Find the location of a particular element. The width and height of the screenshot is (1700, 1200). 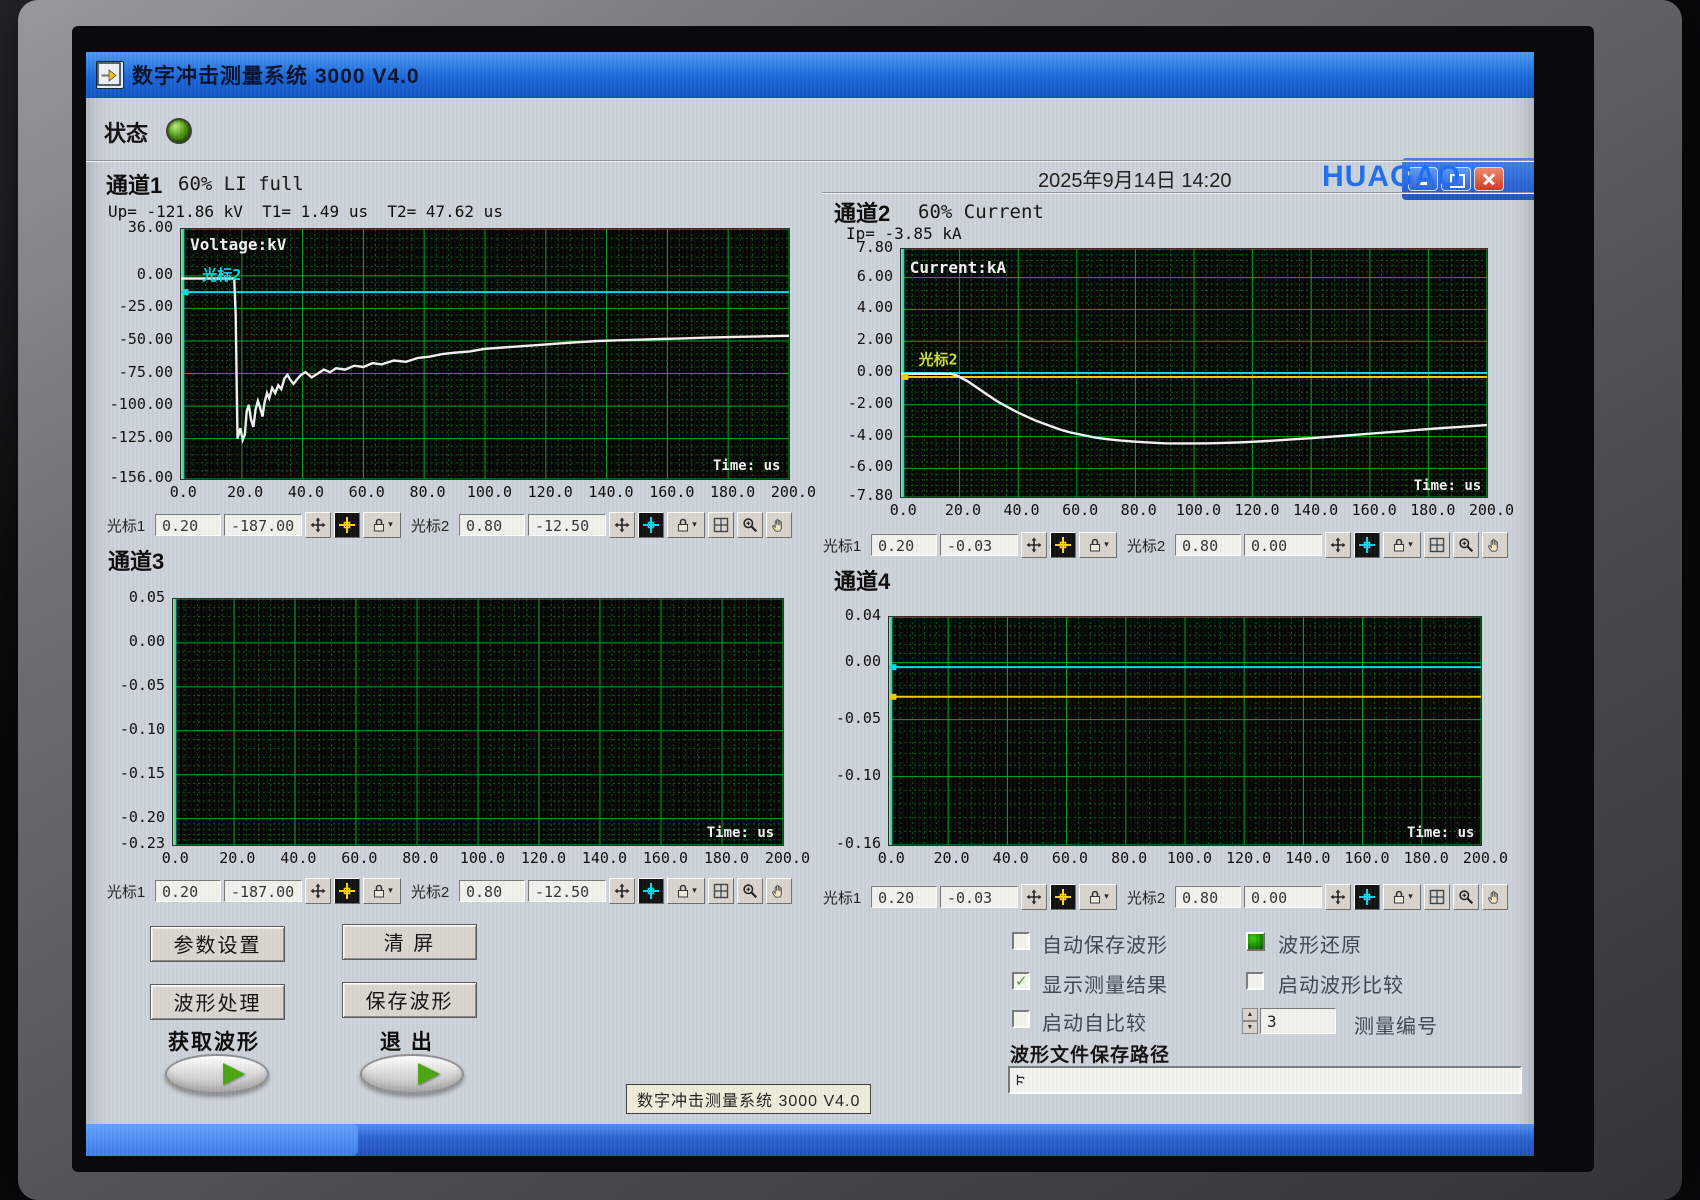

minimize-button is located at coordinates (1423, 179).